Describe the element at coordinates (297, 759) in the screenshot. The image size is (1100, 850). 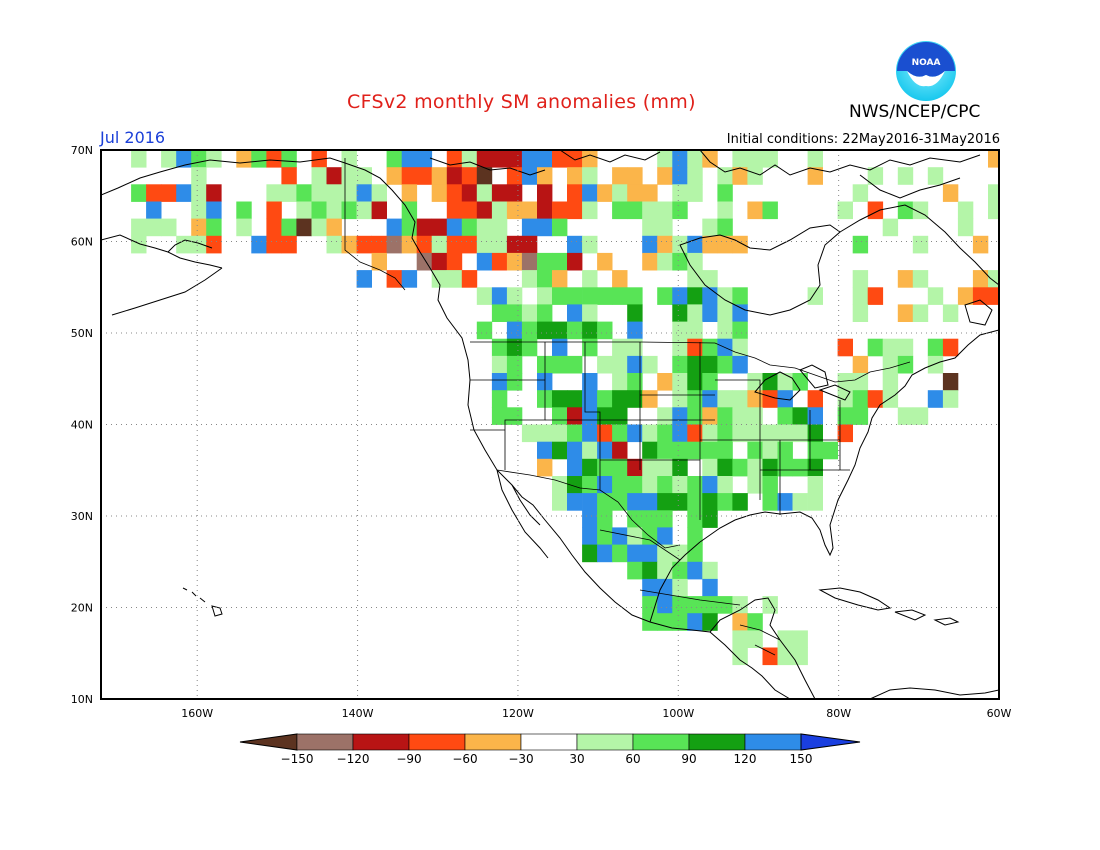
I see `colorbar-label: −150` at that location.